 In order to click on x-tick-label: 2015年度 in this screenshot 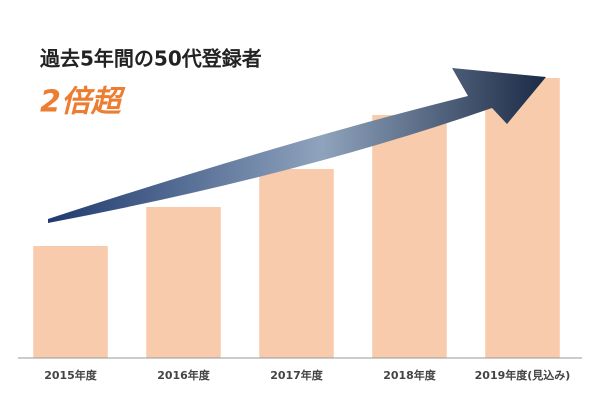, I will do `click(71, 375)`.